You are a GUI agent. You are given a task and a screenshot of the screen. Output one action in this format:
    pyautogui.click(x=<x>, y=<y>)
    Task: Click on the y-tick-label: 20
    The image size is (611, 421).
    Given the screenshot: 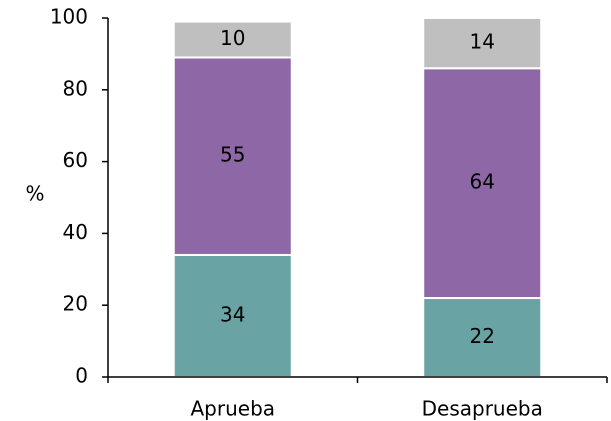 What is the action you would take?
    pyautogui.click(x=75, y=304)
    